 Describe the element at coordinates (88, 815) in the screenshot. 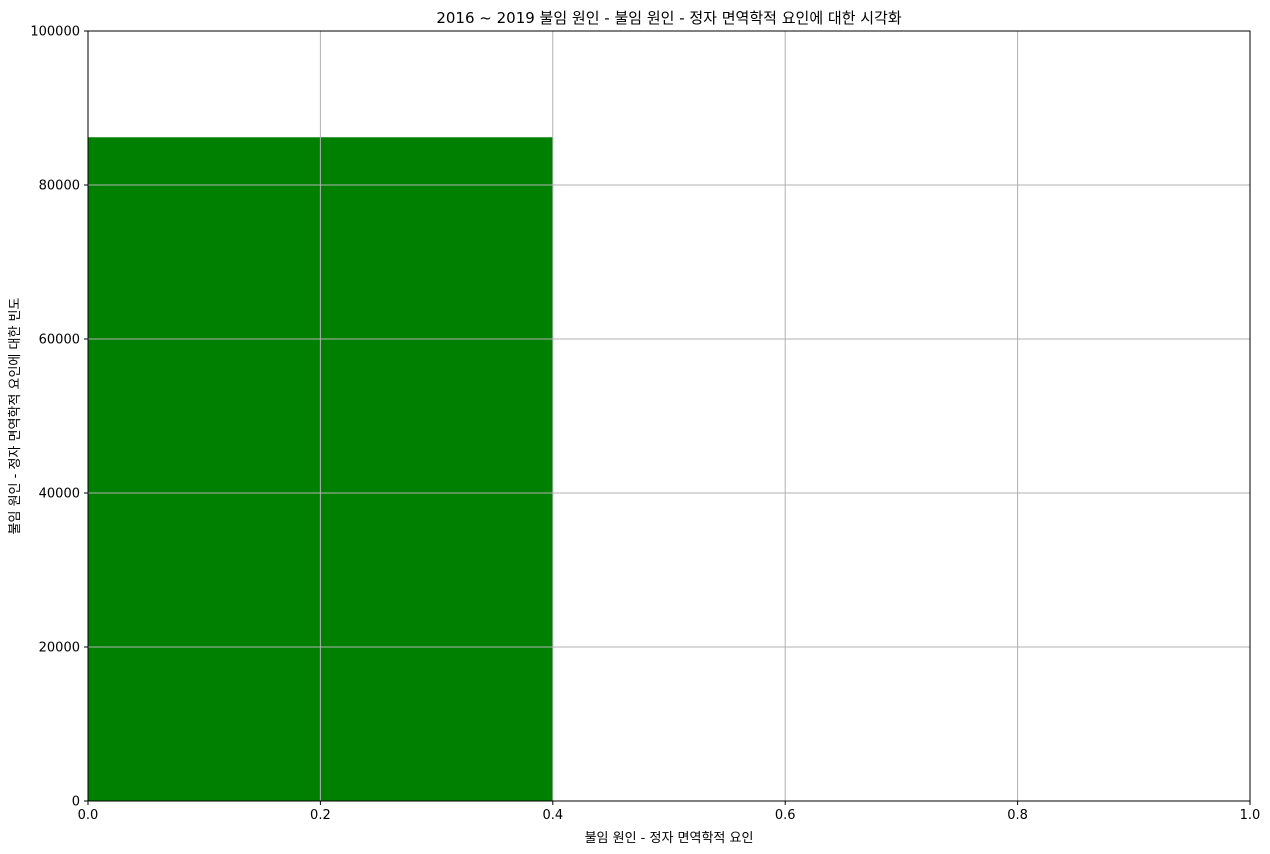

I see `x-tick-label: 0.0` at that location.